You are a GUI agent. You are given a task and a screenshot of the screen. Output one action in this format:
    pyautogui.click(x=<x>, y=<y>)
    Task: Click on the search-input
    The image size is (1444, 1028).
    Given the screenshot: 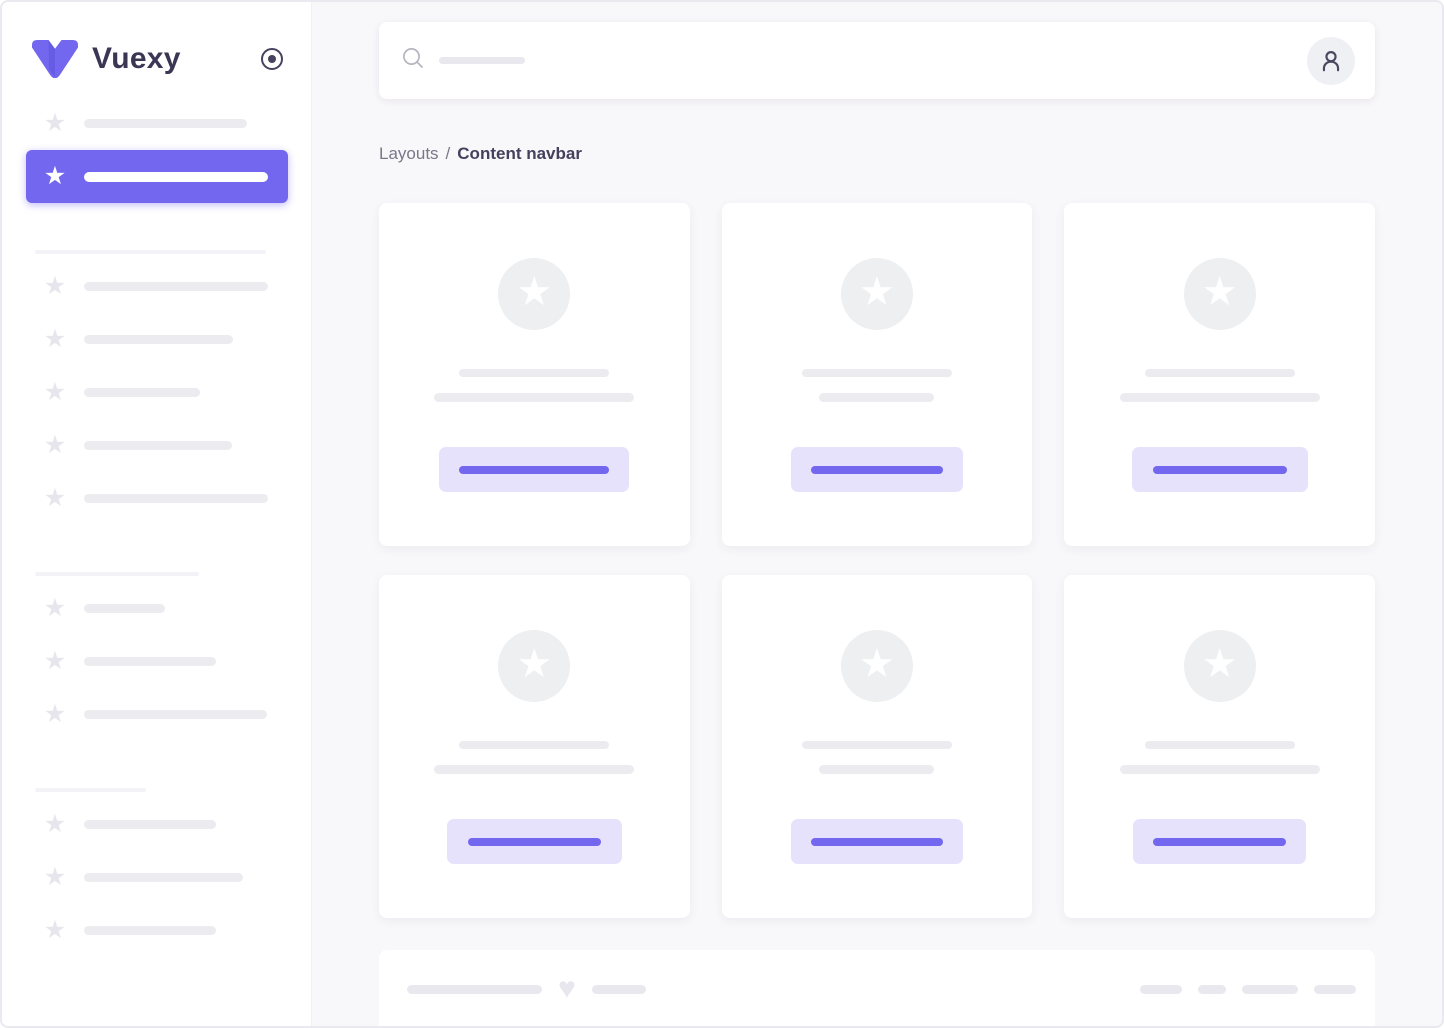 What is the action you would take?
    pyautogui.click(x=463, y=60)
    